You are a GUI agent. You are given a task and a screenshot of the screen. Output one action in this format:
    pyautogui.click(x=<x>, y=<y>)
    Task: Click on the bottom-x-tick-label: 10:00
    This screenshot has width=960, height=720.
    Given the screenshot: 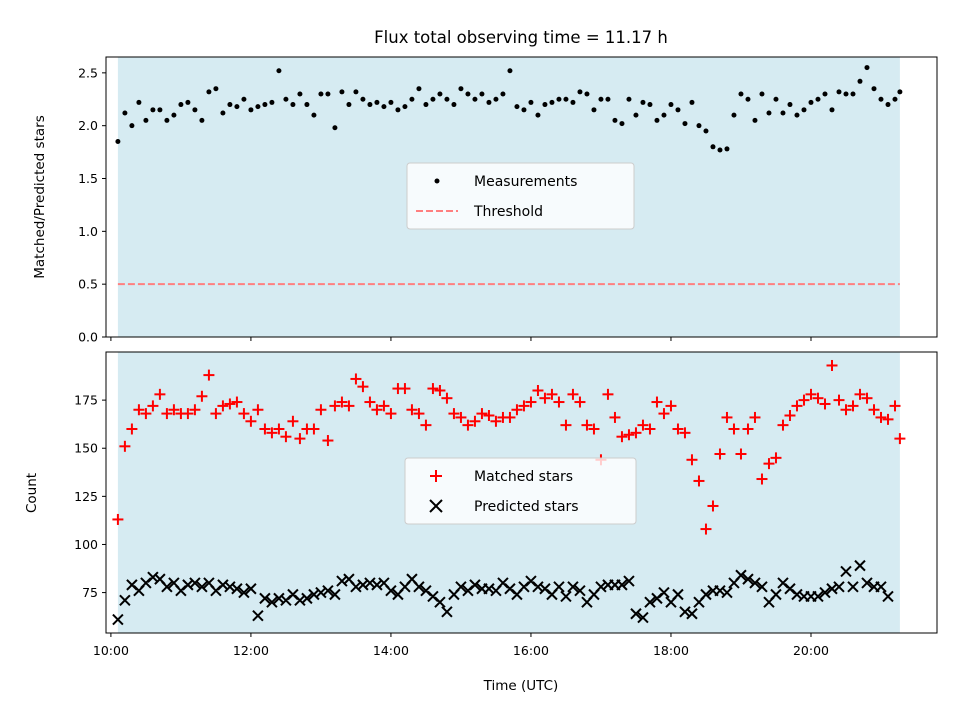 What is the action you would take?
    pyautogui.click(x=111, y=650)
    